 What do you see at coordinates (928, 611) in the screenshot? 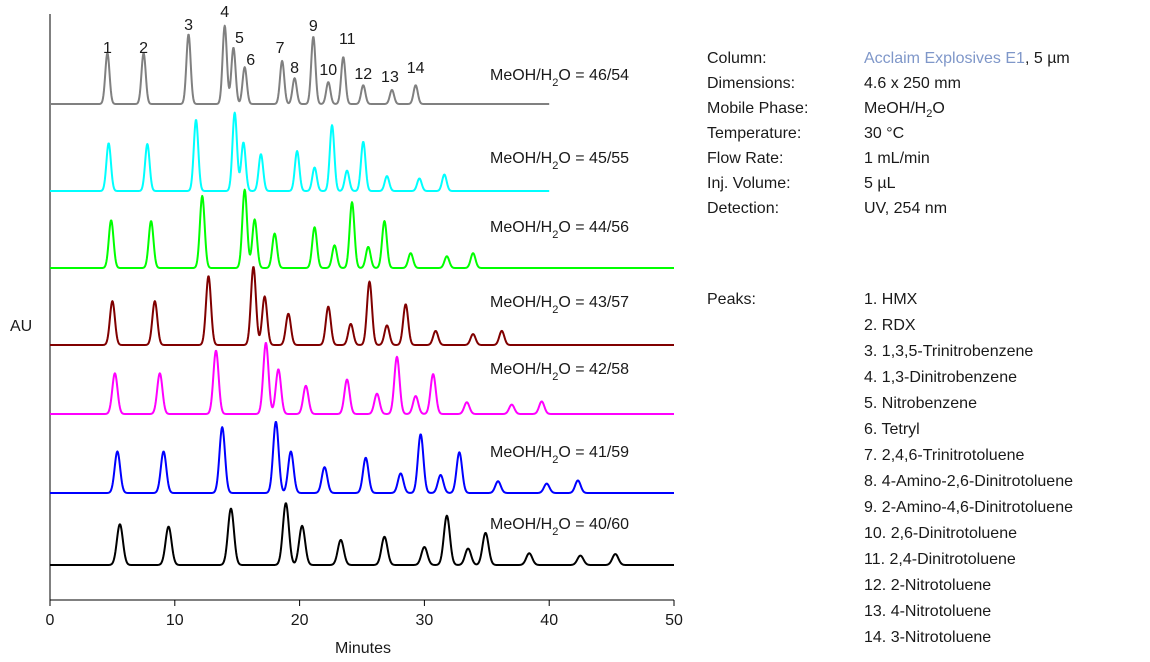
I see `peak-item: 13. 4-Nitrotoluene` at bounding box center [928, 611].